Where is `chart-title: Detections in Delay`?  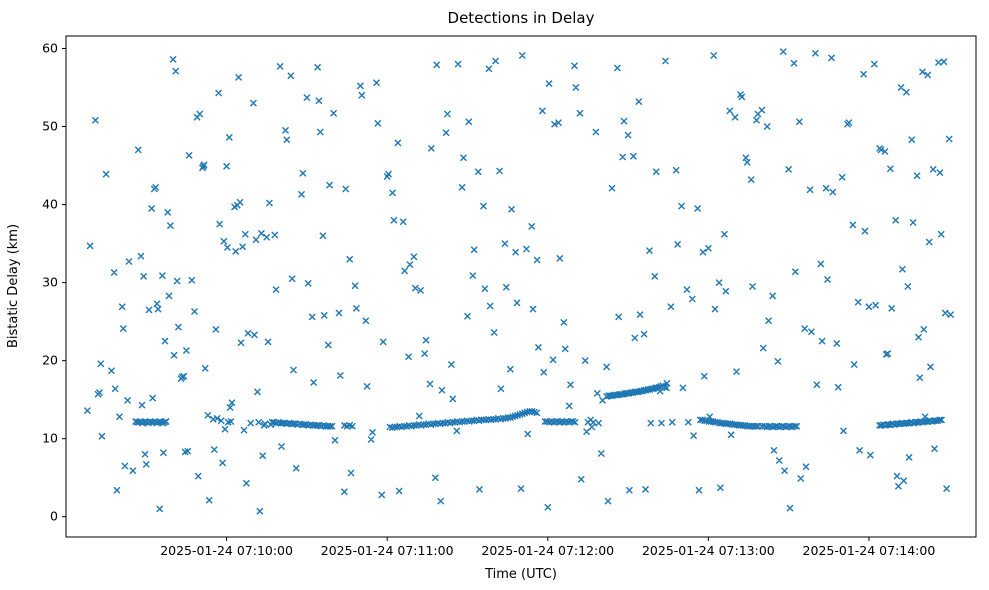 chart-title: Detections in Delay is located at coordinates (521, 18).